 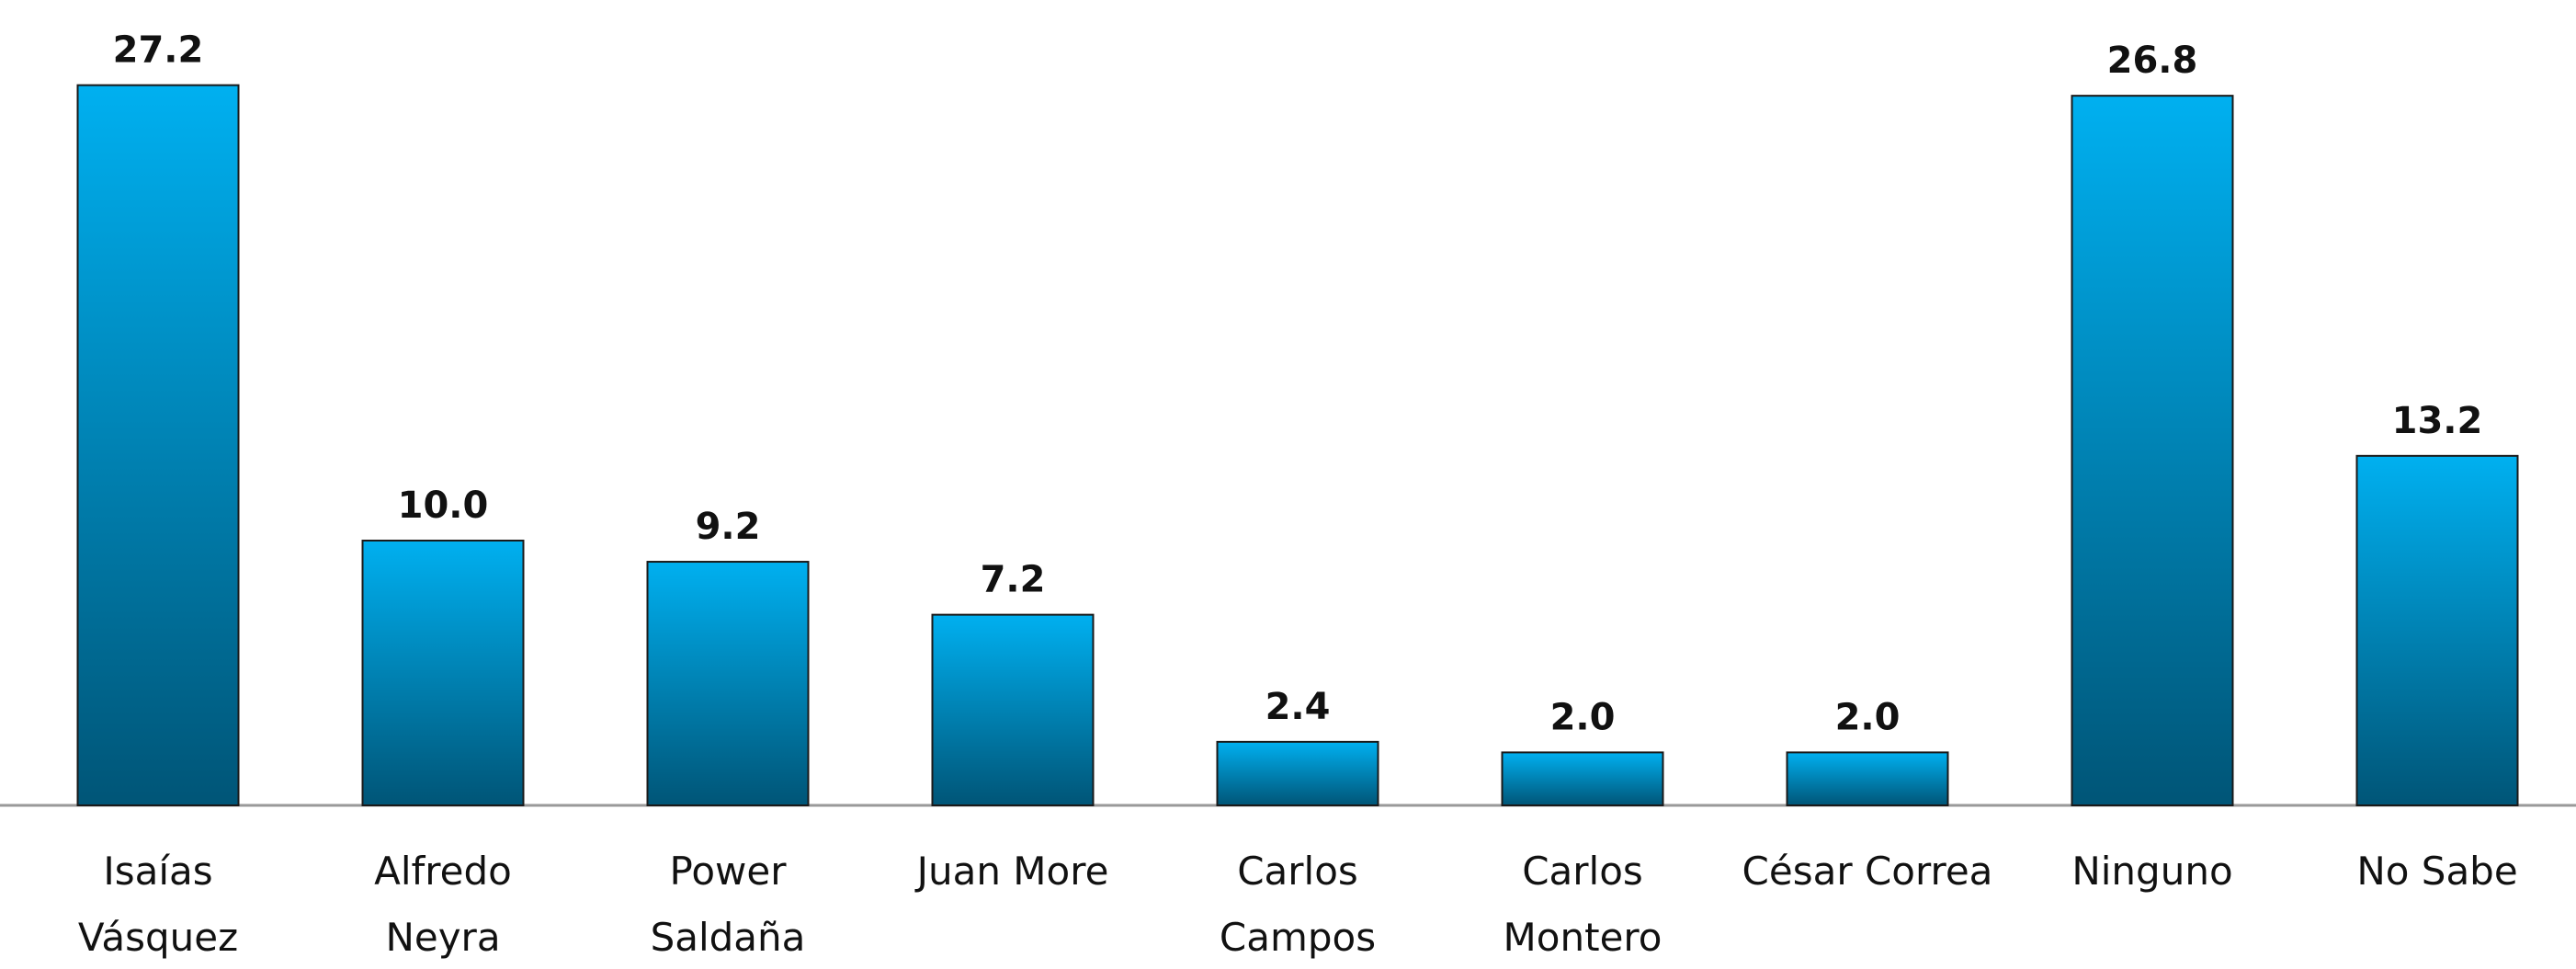 What do you see at coordinates (1013, 580) in the screenshot?
I see `value-label: 7.2` at bounding box center [1013, 580].